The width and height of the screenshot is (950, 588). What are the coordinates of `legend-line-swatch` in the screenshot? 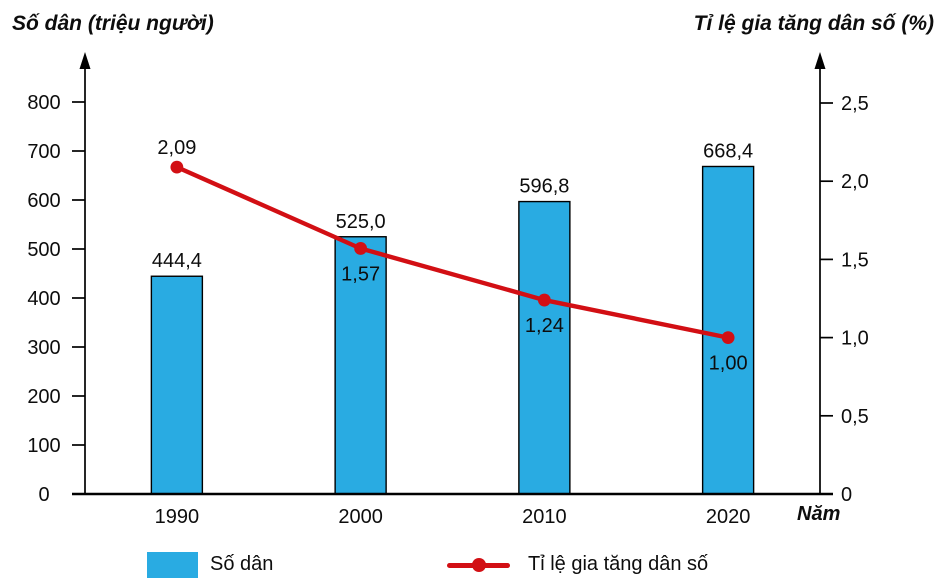 It's located at (478, 565).